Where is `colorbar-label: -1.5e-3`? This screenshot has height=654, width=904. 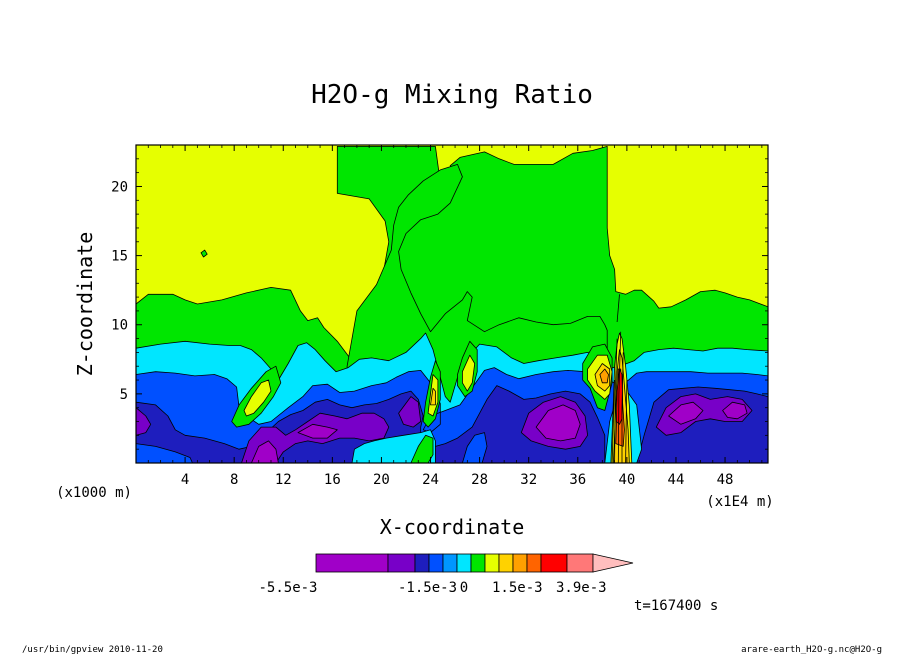 colorbar-label: -1.5e-3 is located at coordinates (427, 588).